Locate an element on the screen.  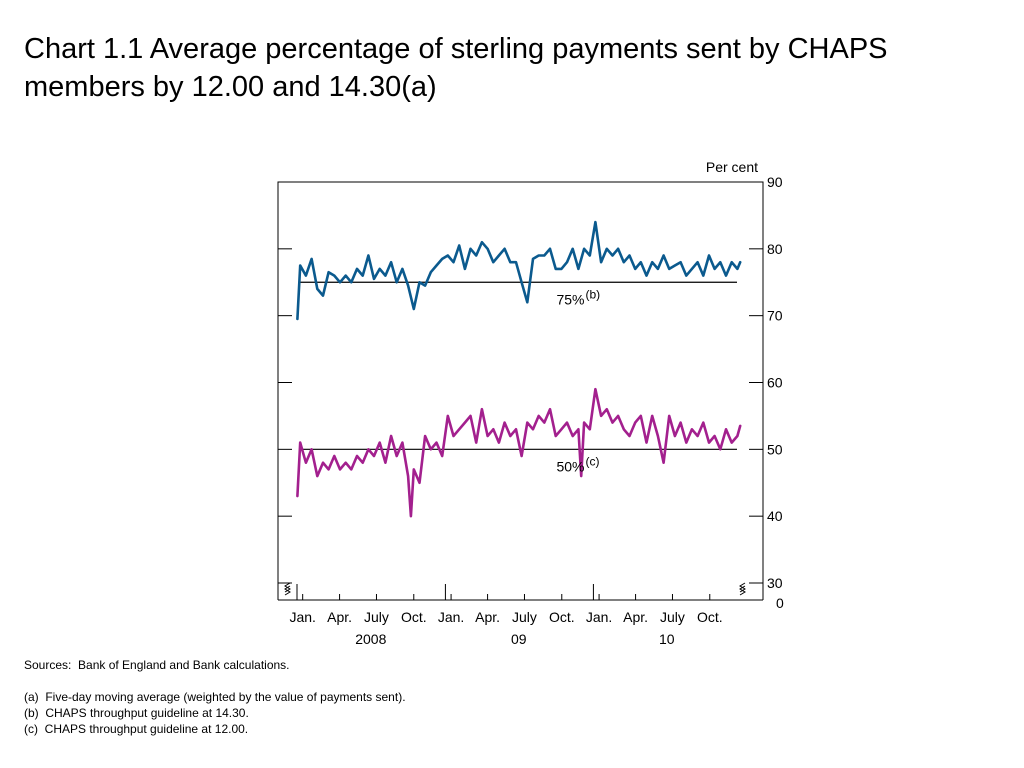
x-year-label: 2008 is located at coordinates (370, 639).